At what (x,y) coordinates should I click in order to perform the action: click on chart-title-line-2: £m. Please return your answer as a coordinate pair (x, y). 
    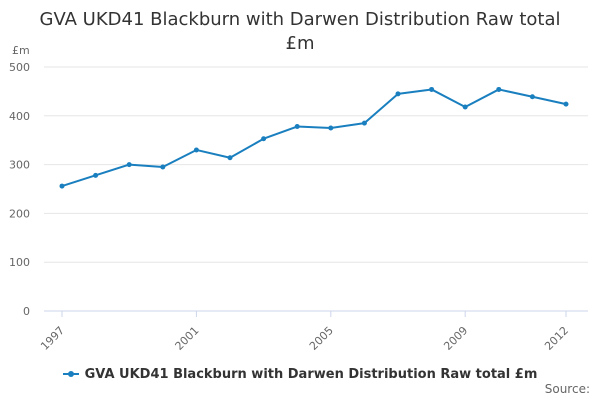
    Looking at the image, I should click on (300, 43).